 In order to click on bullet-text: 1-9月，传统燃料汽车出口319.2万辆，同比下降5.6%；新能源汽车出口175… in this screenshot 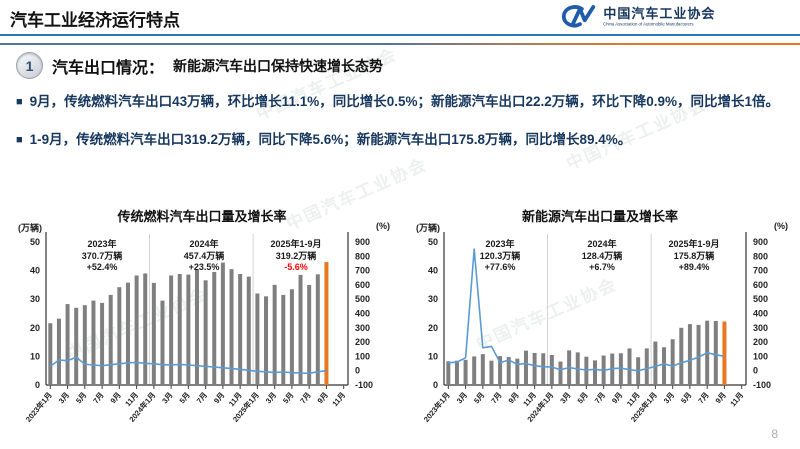, I will do `click(330, 140)`.